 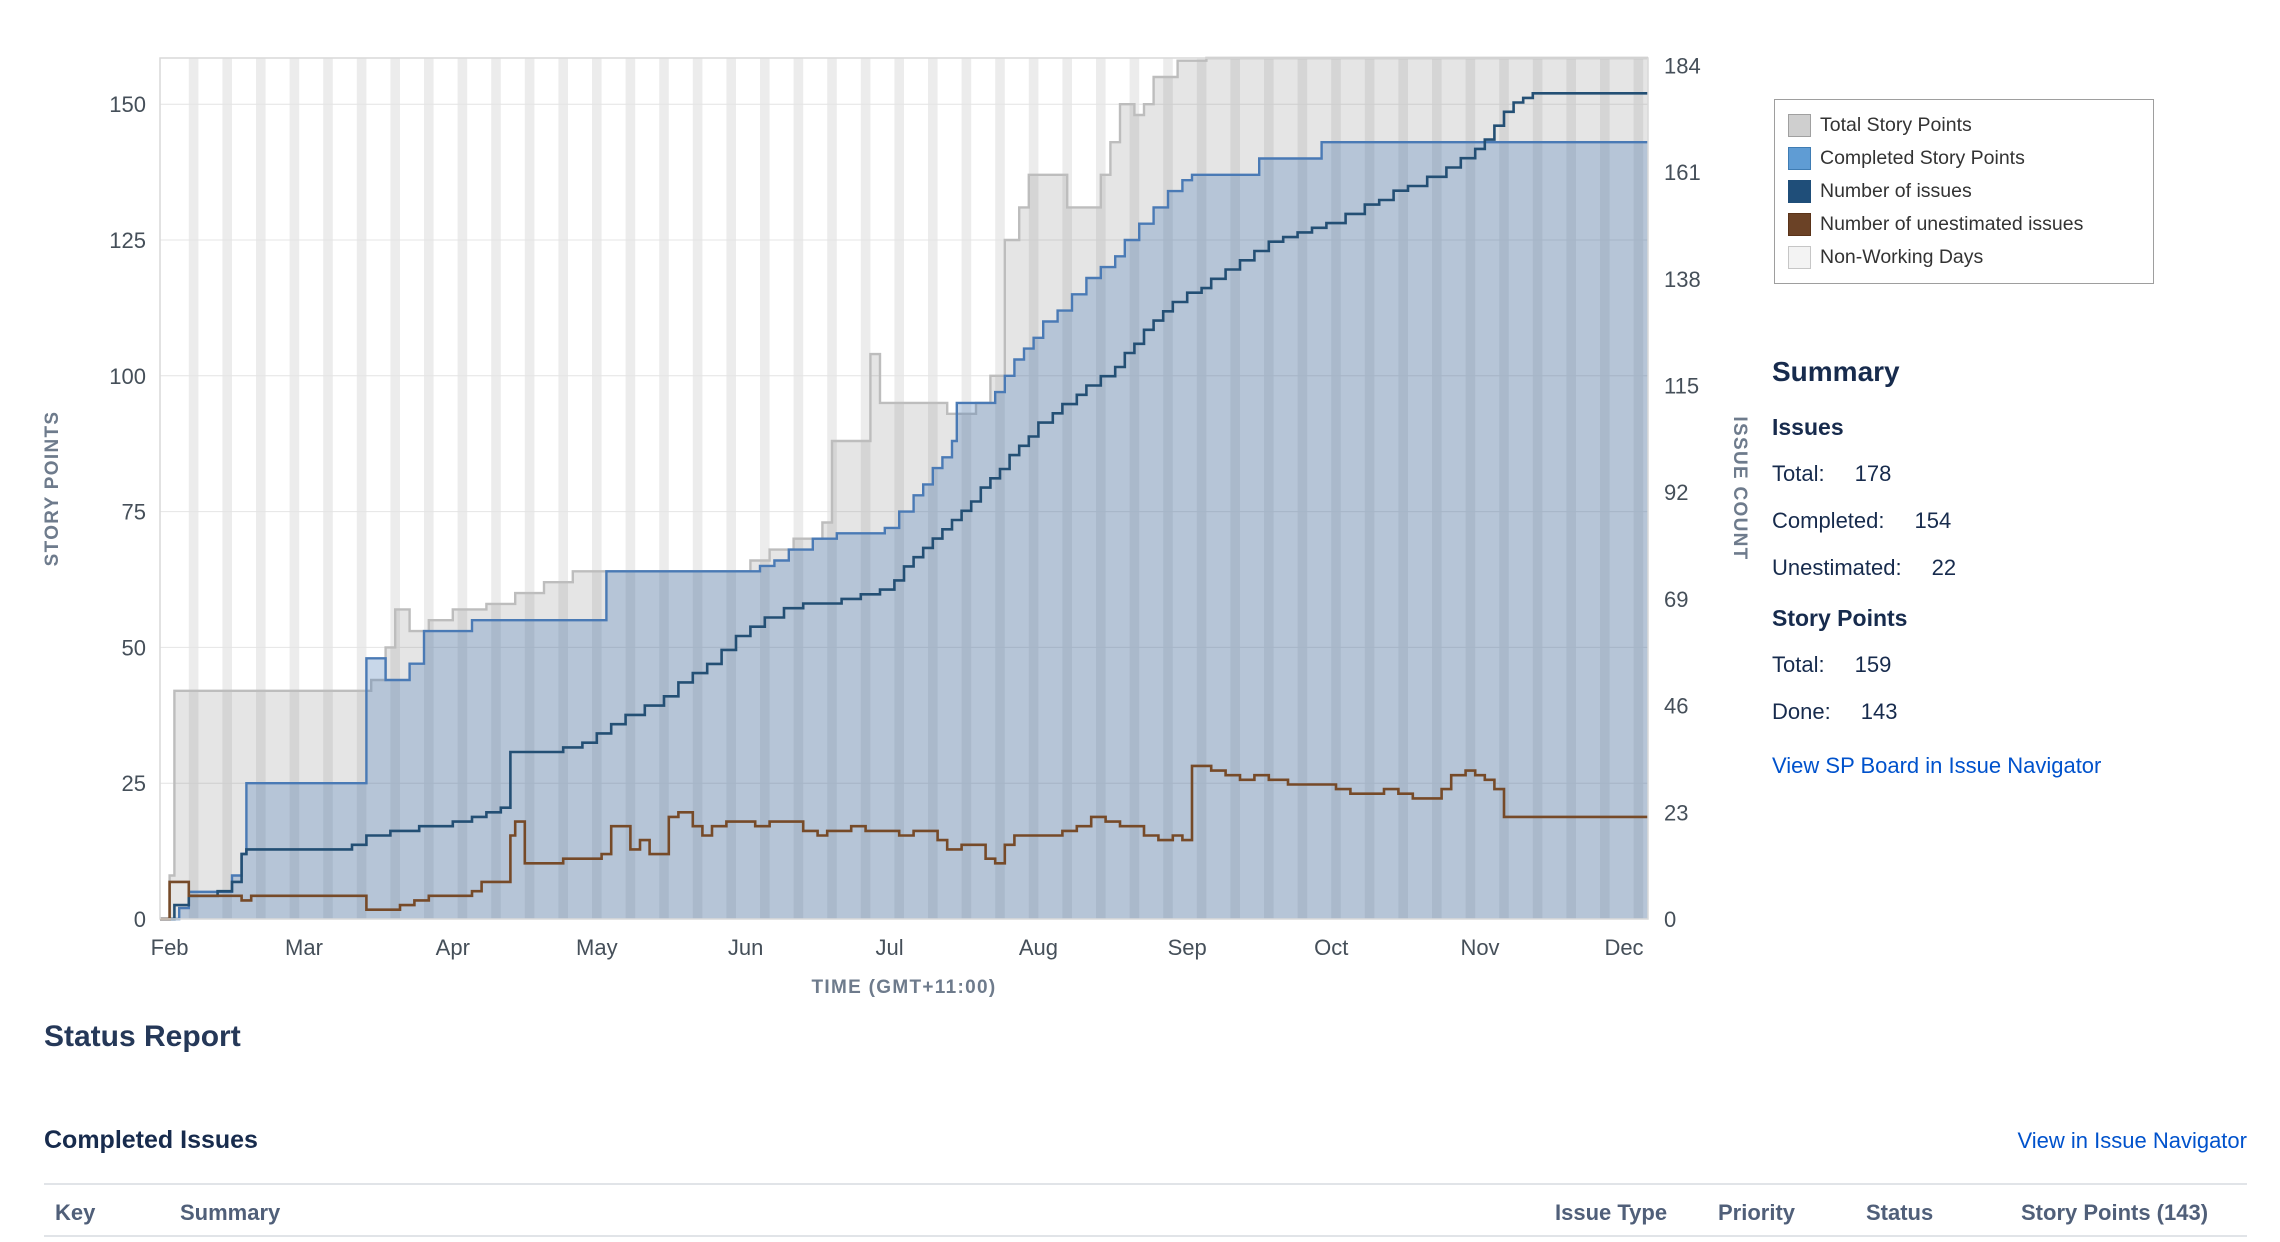 I want to click on y-left-tick-label: 25, so click(x=134, y=783).